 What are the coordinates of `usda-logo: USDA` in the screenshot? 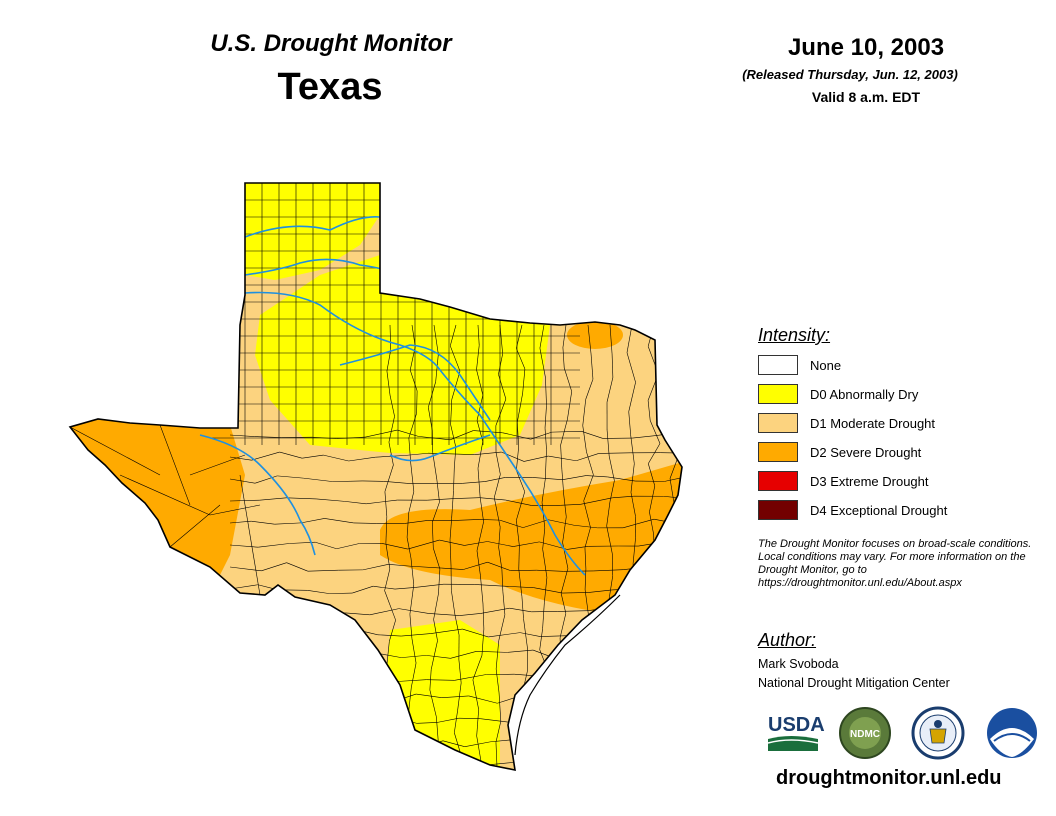 It's located at (796, 732).